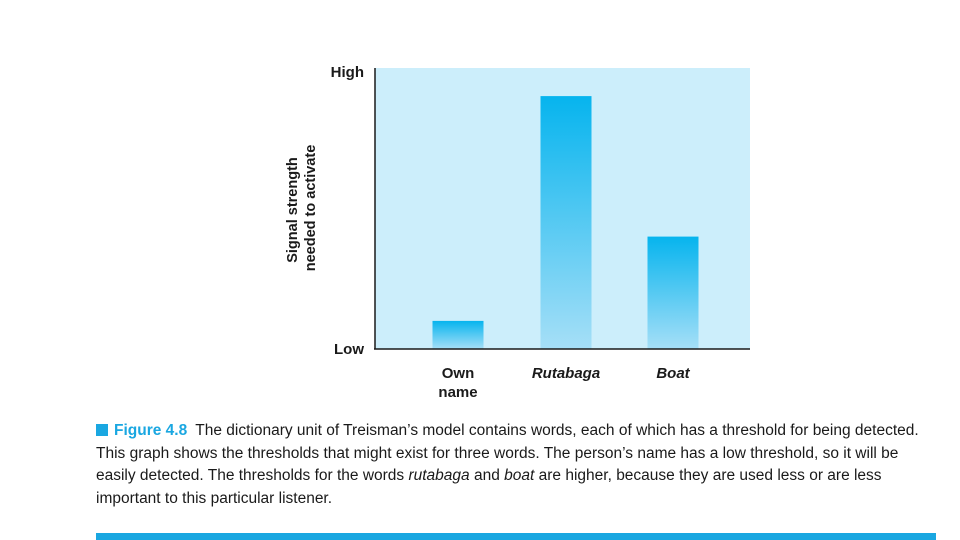 The image size is (960, 540). Describe the element at coordinates (102, 430) in the screenshot. I see `caption-square-icon` at that location.